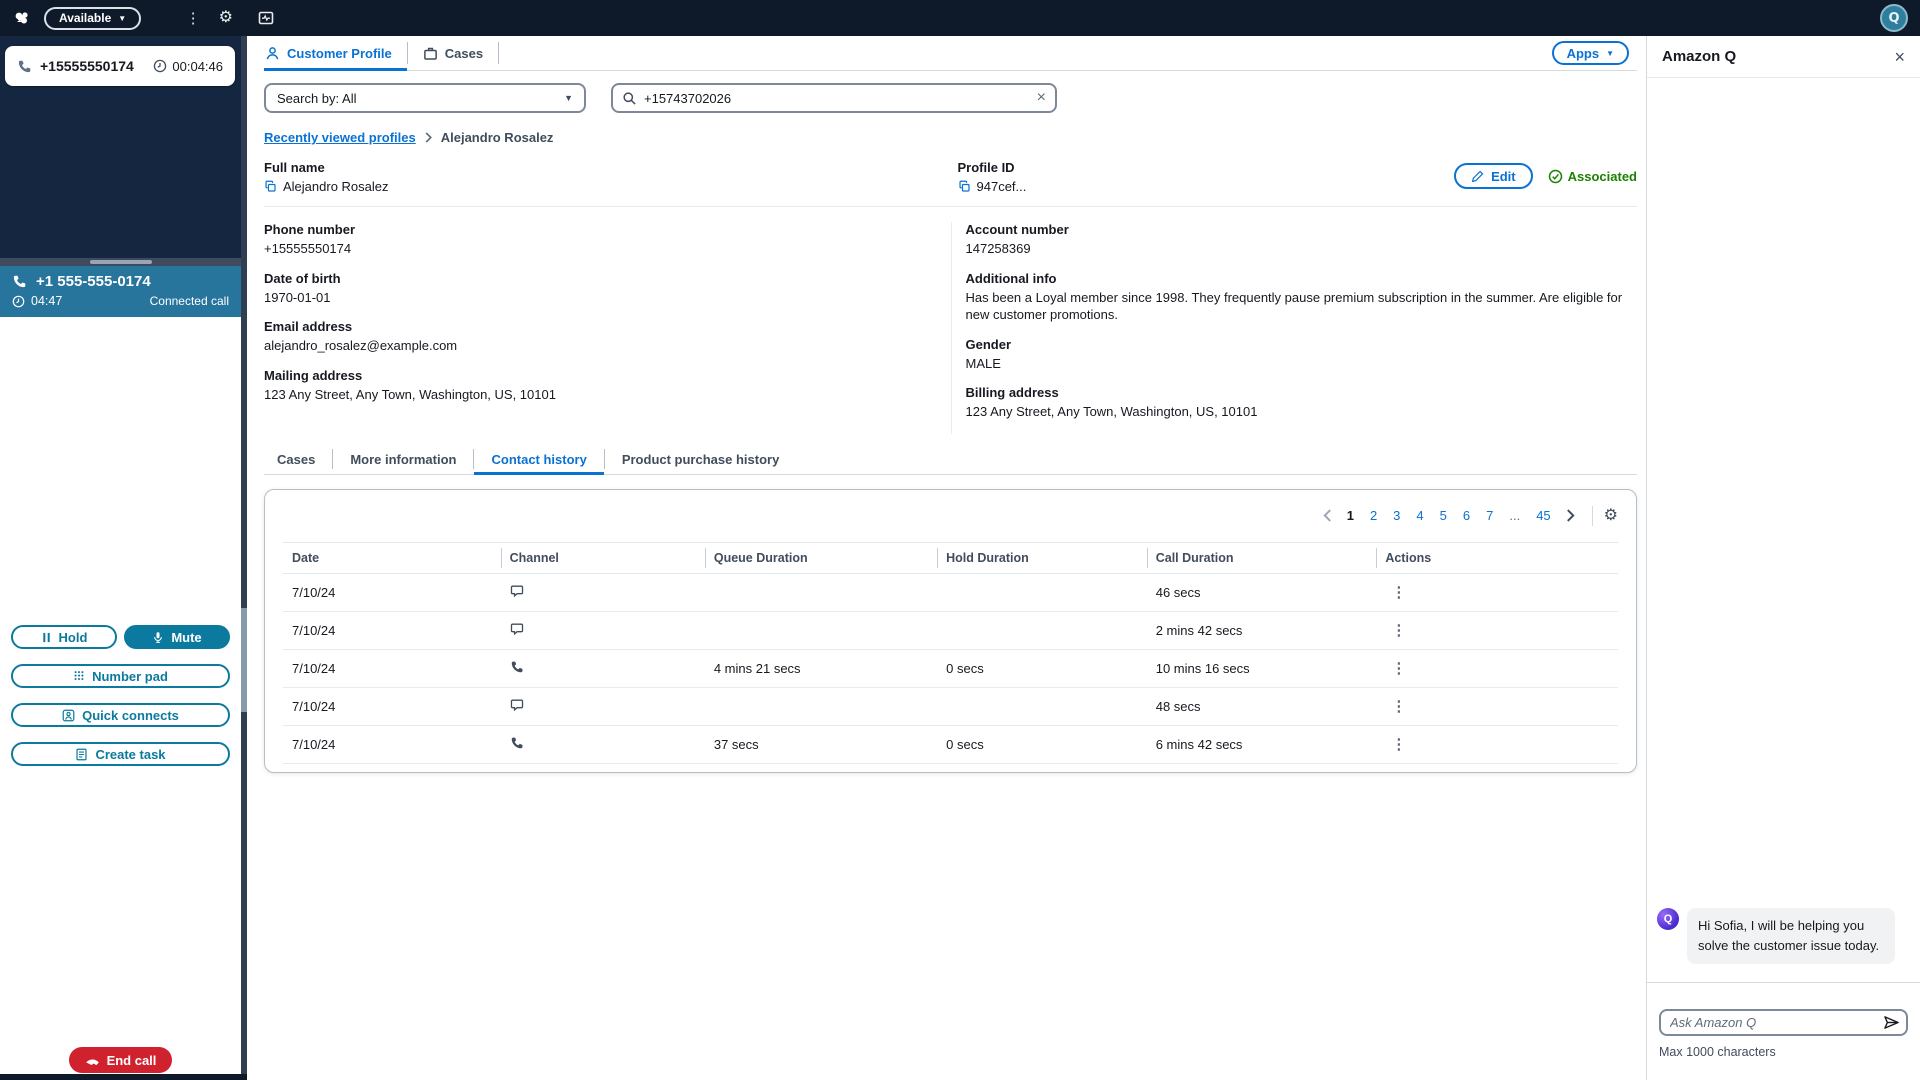  What do you see at coordinates (950, 177) in the screenshot?
I see `profile-header: Full name Alejandro Rosalez Profile` at bounding box center [950, 177].